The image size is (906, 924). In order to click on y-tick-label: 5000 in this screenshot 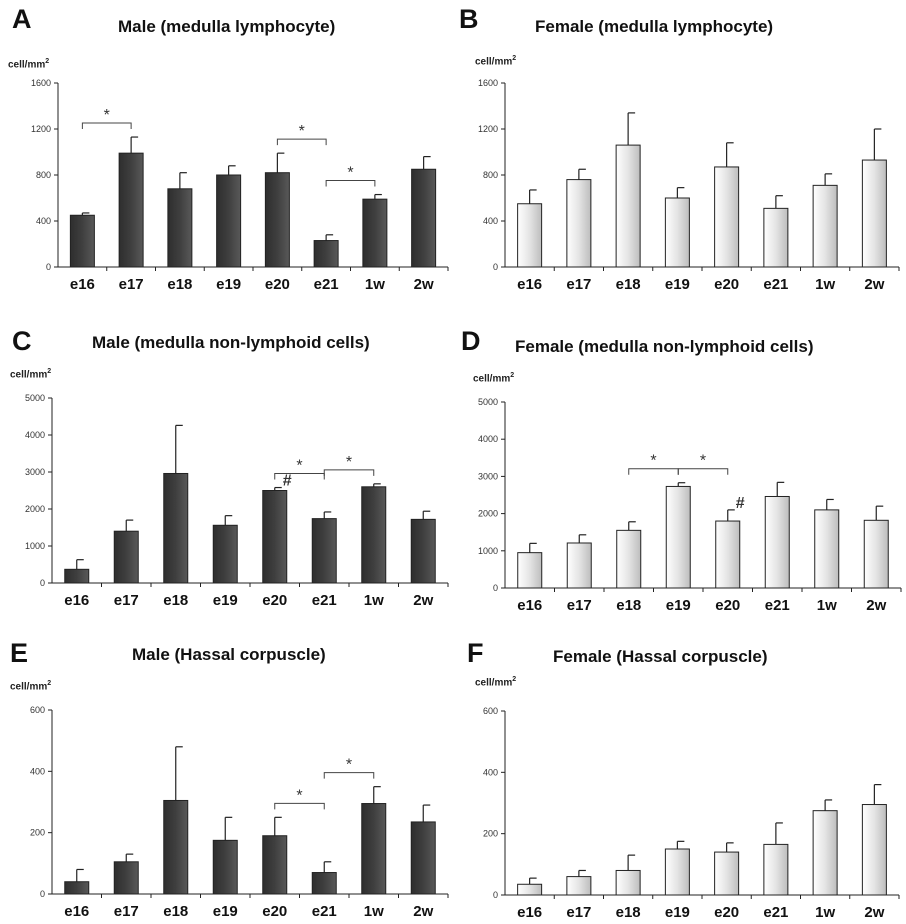, I will do `click(488, 402)`.